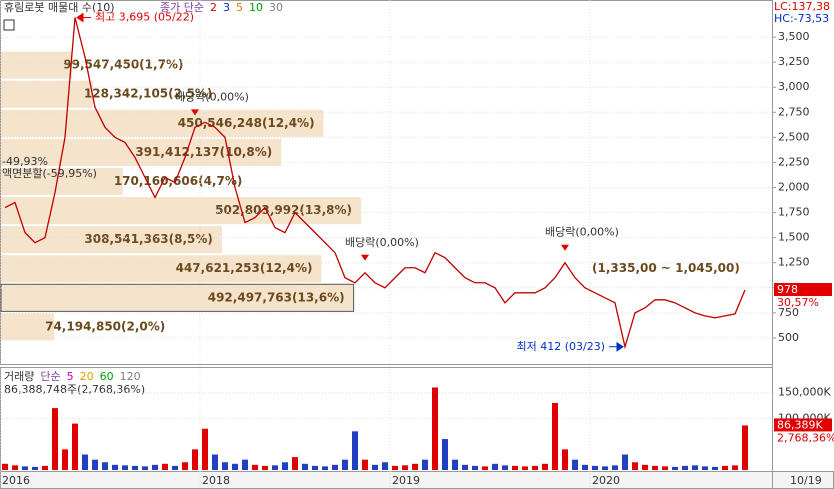  I want to click on profile-label: 450,546,248(12,4%), so click(246, 123).